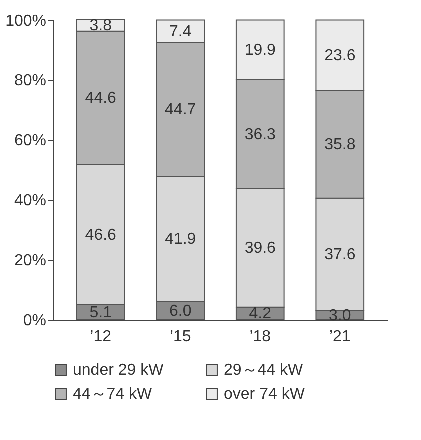 This screenshot has width=421, height=440. I want to click on y-tick-label: 80%, so click(30, 81).